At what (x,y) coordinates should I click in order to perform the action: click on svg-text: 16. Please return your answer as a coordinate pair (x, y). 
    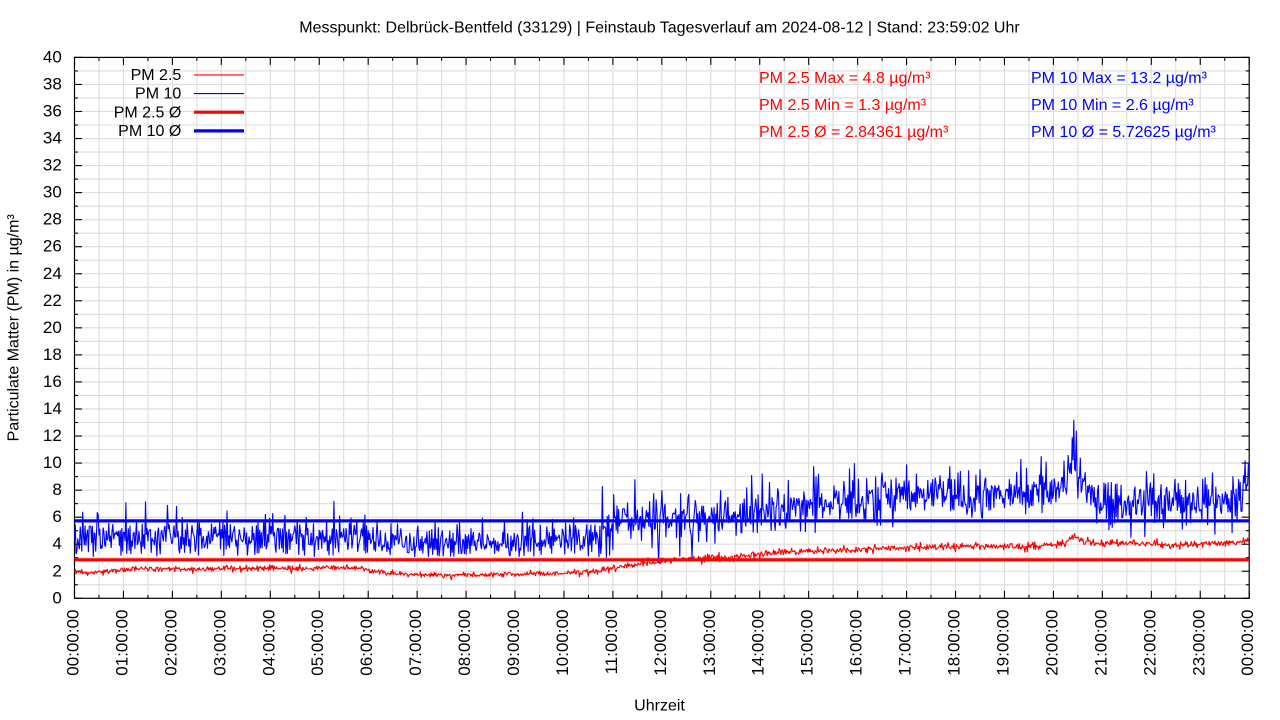
    Looking at the image, I should click on (52, 381).